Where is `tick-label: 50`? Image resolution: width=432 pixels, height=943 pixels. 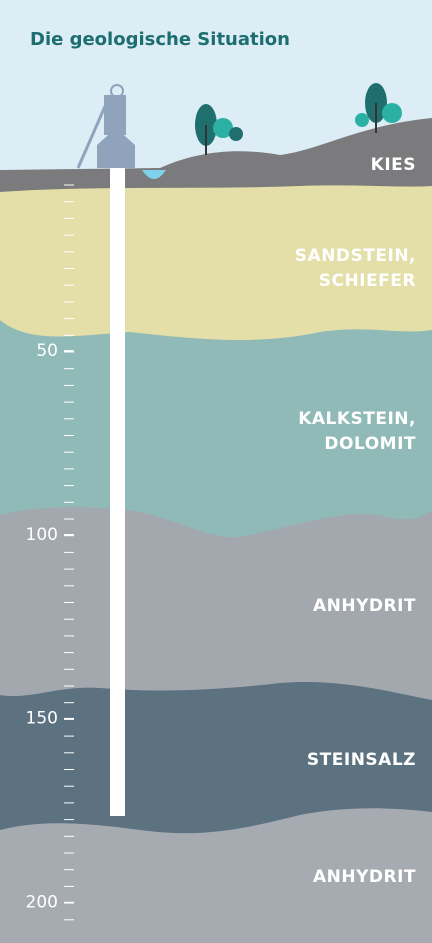
tick-label: 50 is located at coordinates (47, 351).